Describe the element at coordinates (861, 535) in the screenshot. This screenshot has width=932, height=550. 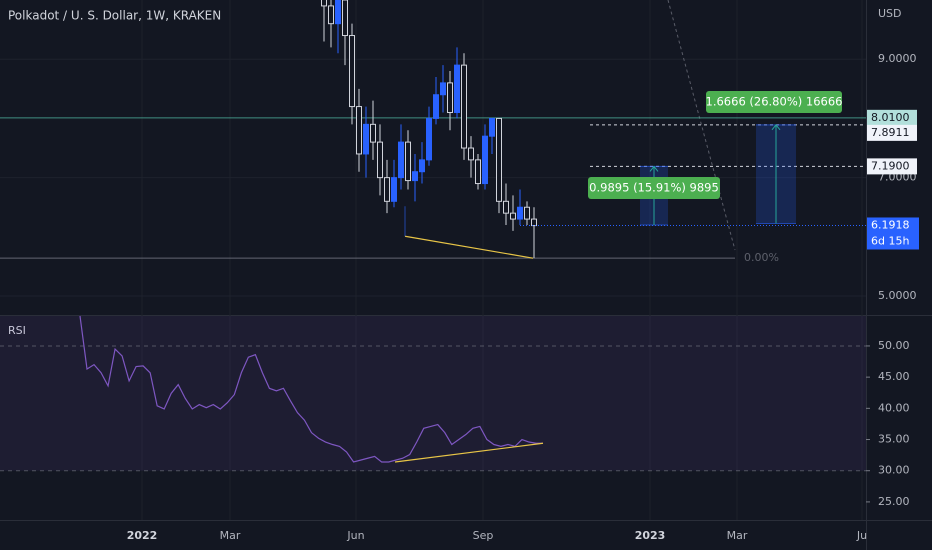
I see `x-tick-label: Ju` at that location.